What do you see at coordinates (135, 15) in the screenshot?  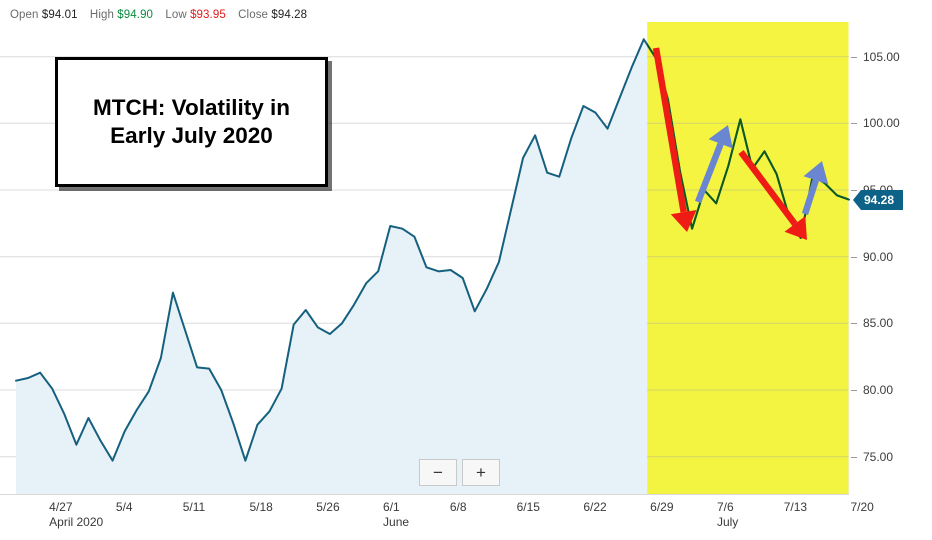 I see `ohlc-high-value: $94.90` at bounding box center [135, 15].